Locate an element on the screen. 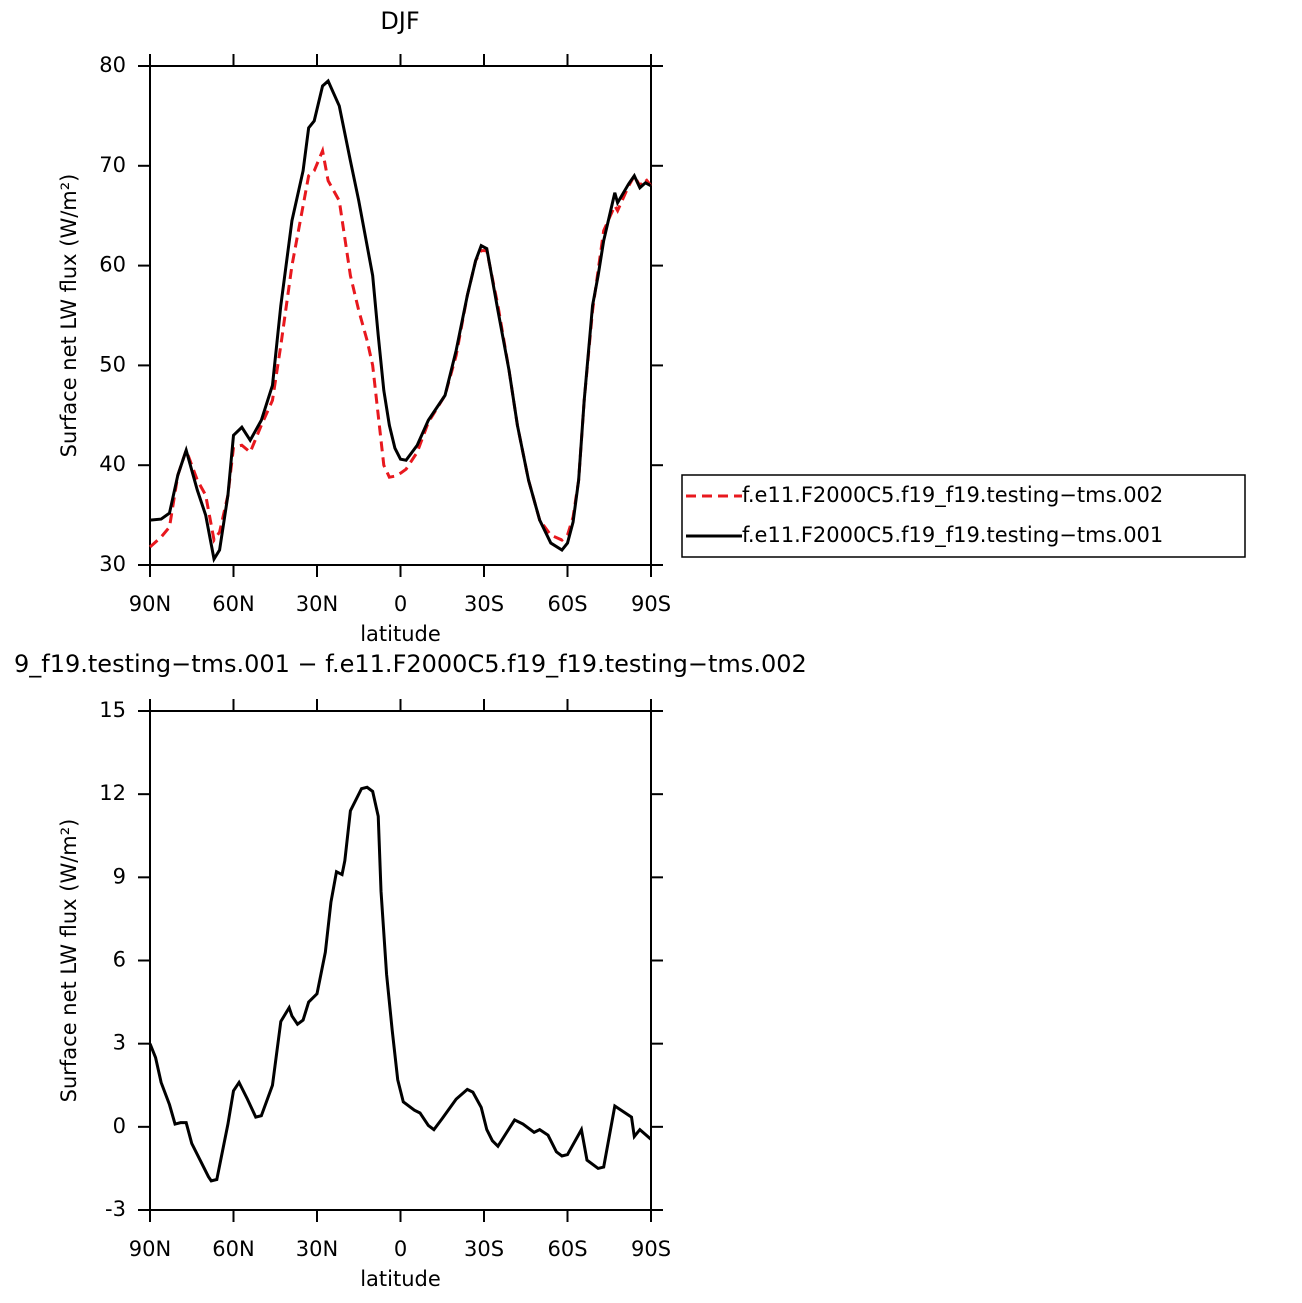  y-tick-label: 70 is located at coordinates (112, 165).